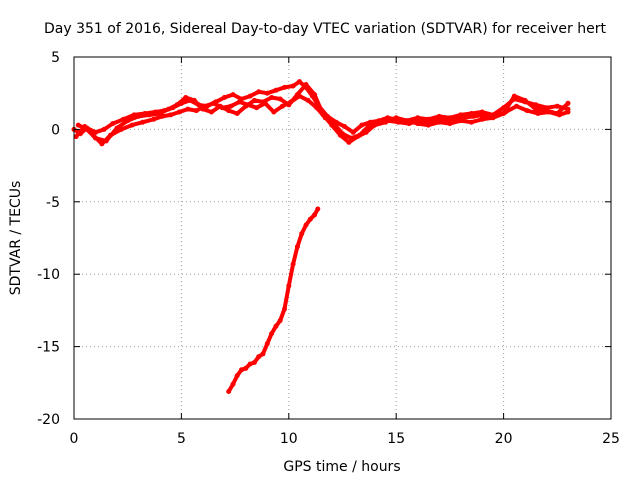  I want to click on y-tick-label: -5, so click(53, 203).